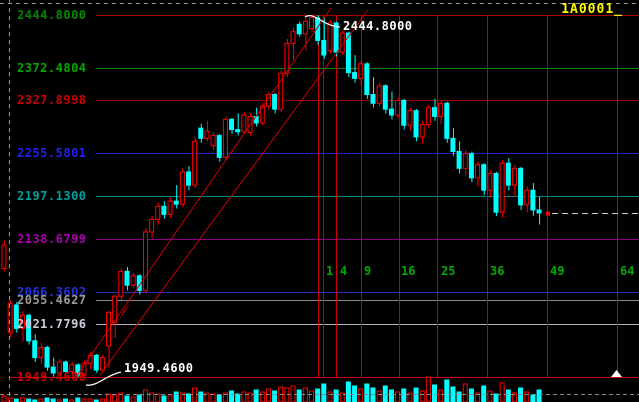  I want to click on gann-time-label: 36, so click(497, 271).